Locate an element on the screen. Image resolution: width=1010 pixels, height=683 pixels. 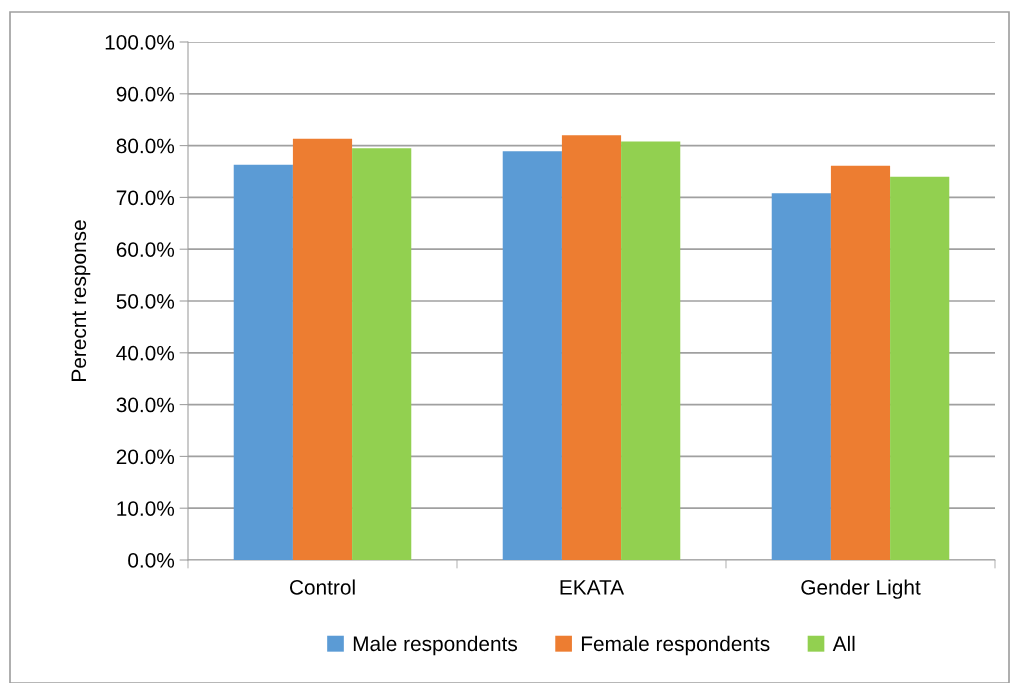
y-tick-label: 100.0% is located at coordinates (140, 42).